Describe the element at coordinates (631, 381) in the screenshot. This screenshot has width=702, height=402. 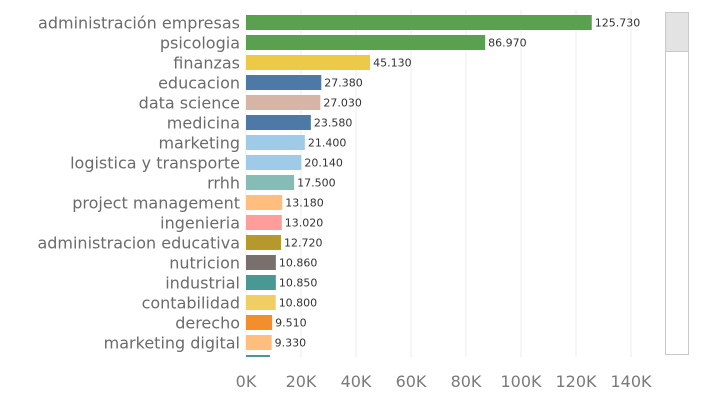
I see `x-tick-label: 140K` at that location.